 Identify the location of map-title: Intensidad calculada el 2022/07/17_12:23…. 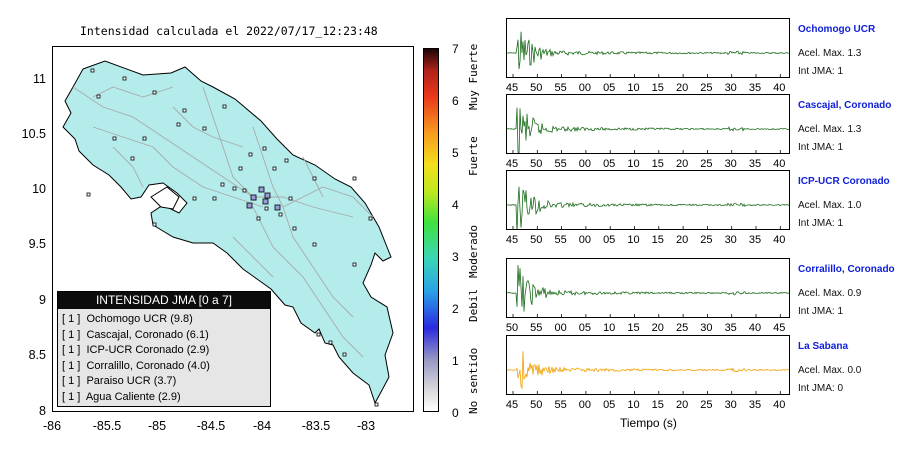
(229, 31).